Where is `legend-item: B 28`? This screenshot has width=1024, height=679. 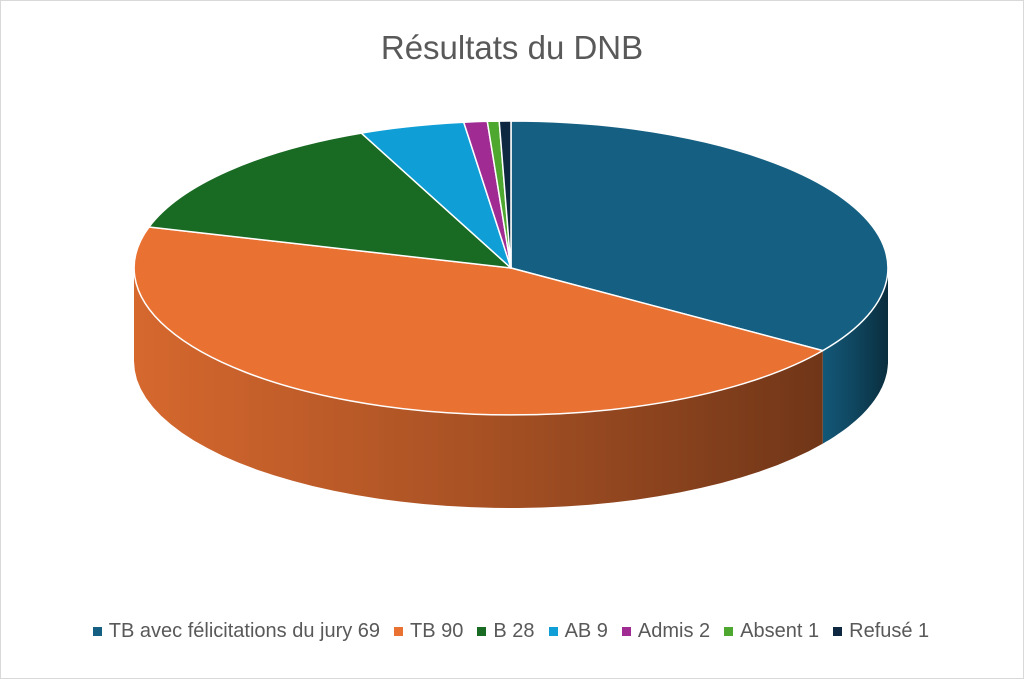
legend-item: B 28 is located at coordinates (506, 631).